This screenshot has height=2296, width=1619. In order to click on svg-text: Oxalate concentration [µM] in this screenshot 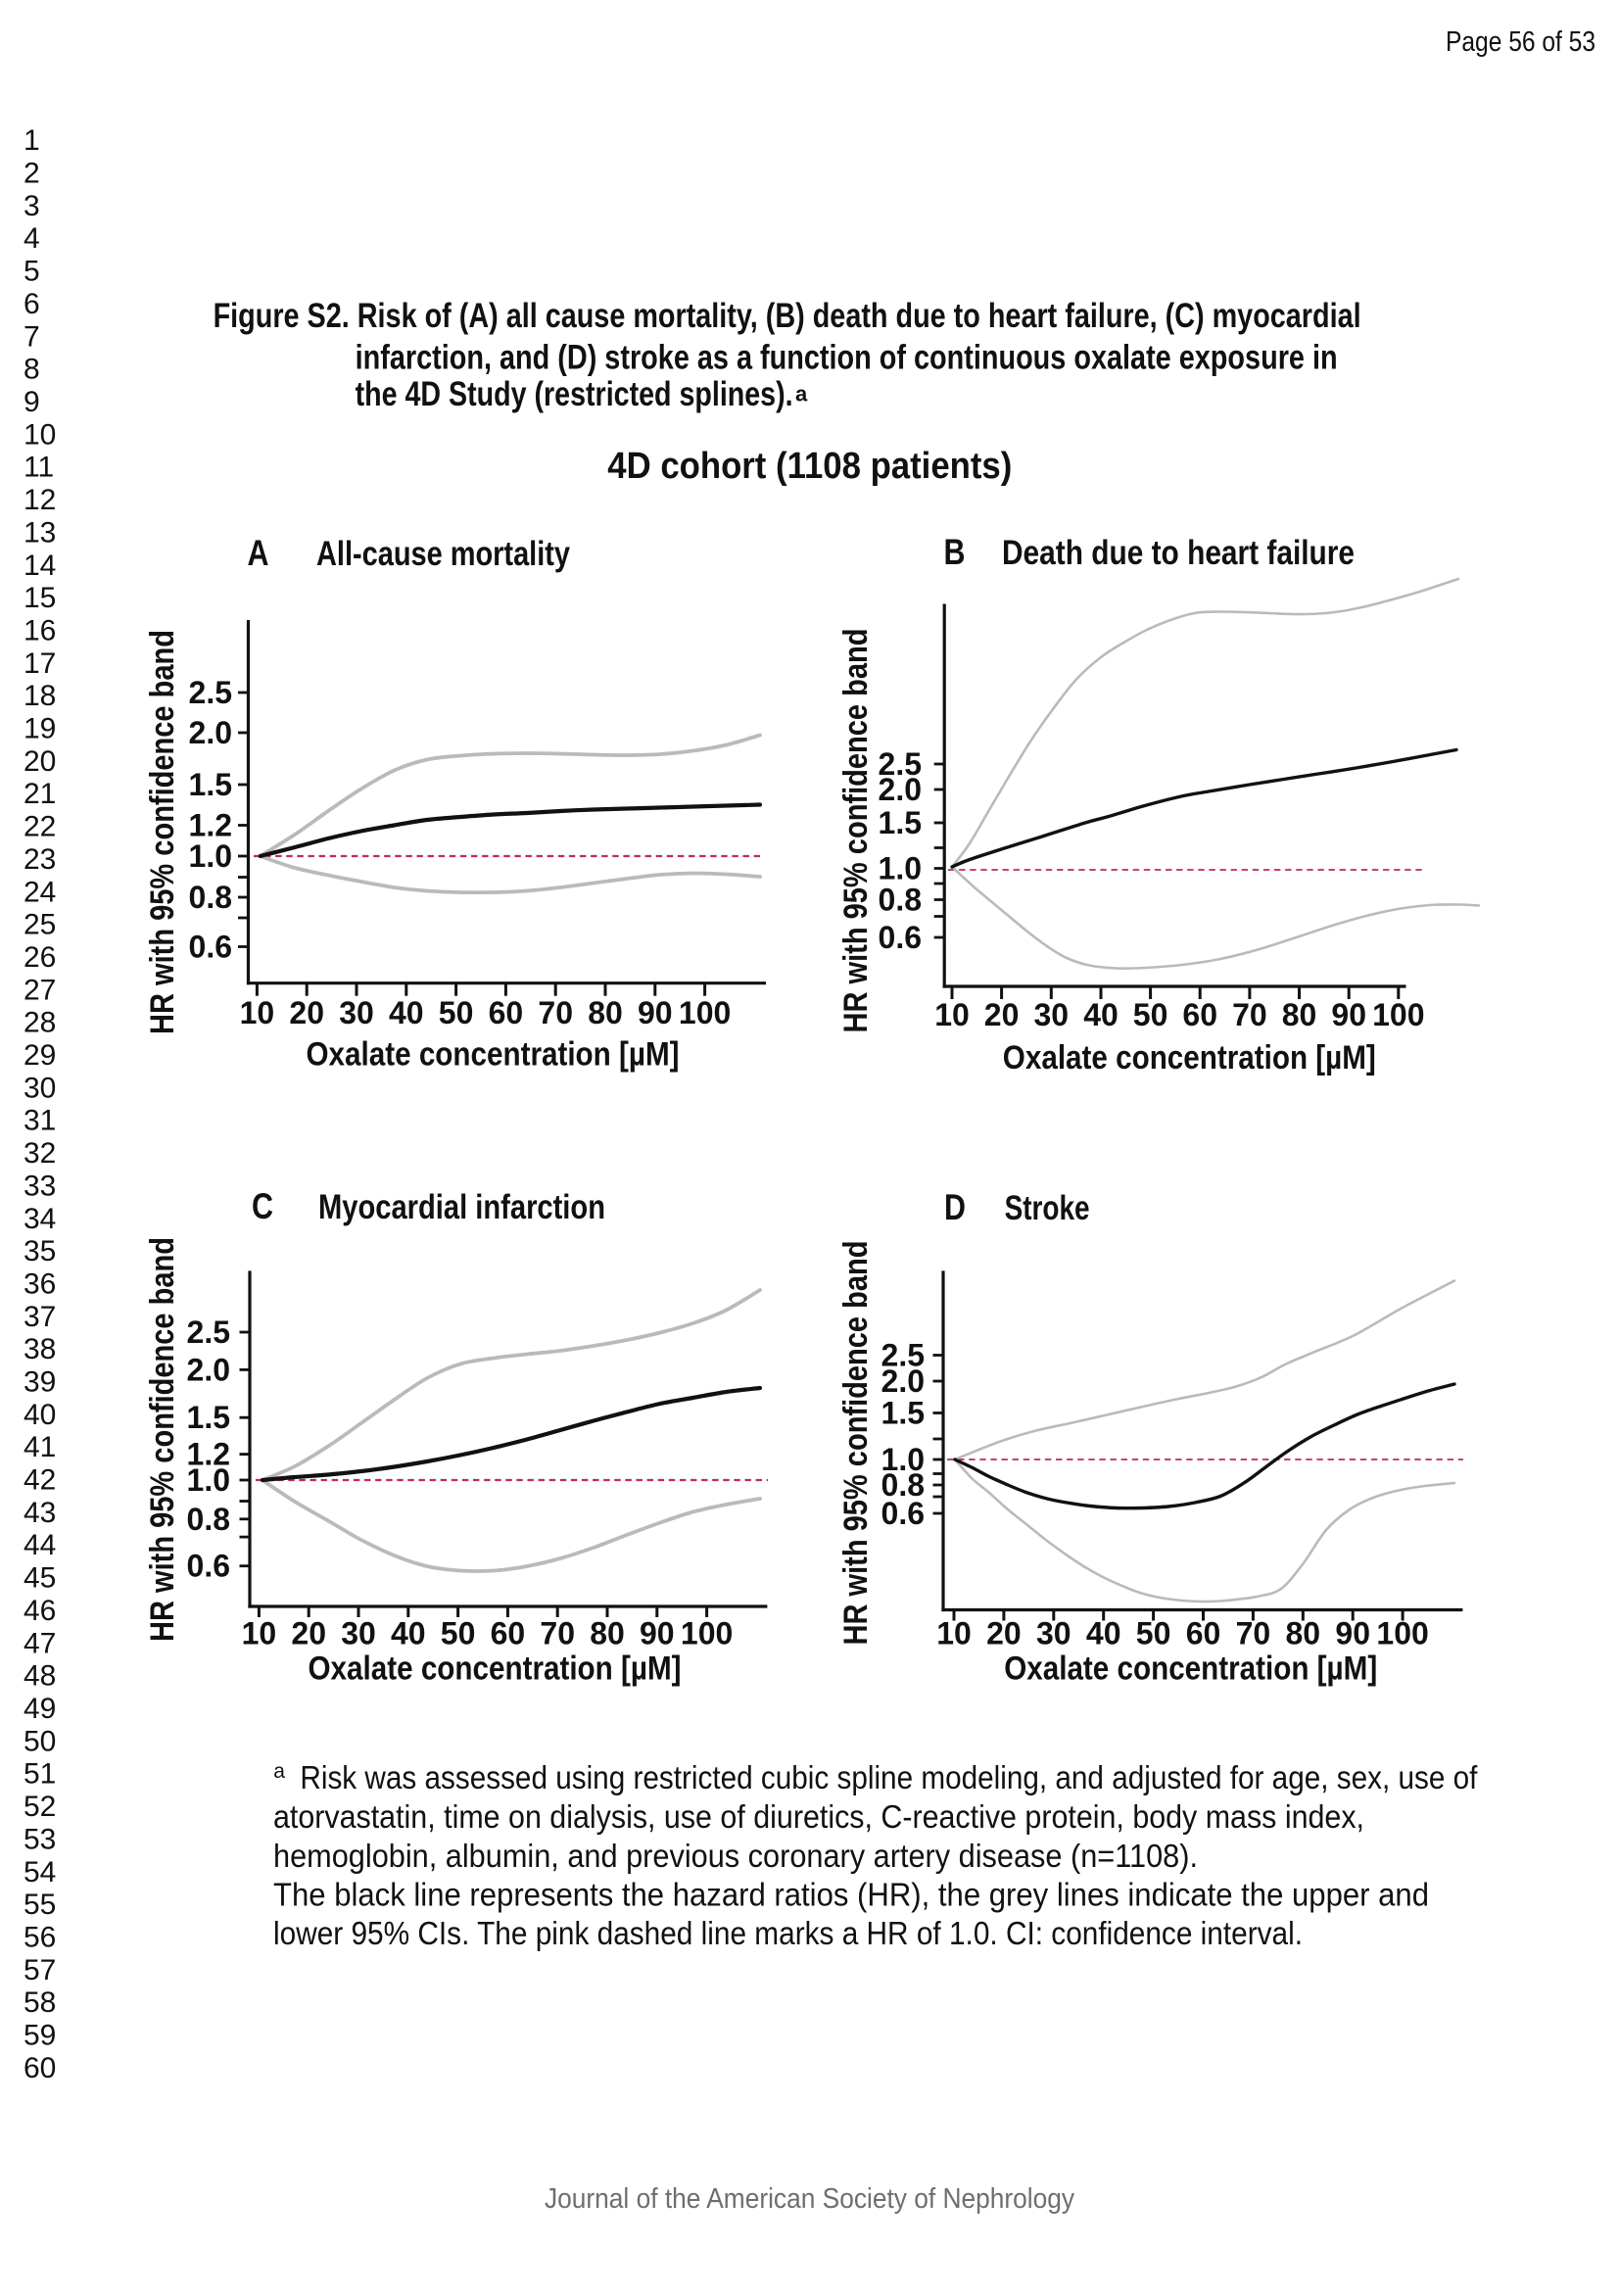, I will do `click(495, 1669)`.